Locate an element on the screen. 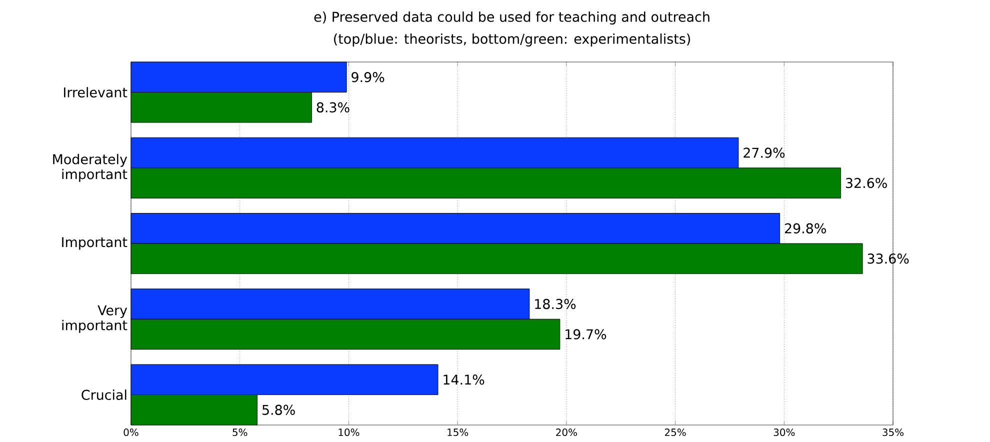 This screenshot has height=442, width=990. y-tick-label: Irrelevant is located at coordinates (96, 92).